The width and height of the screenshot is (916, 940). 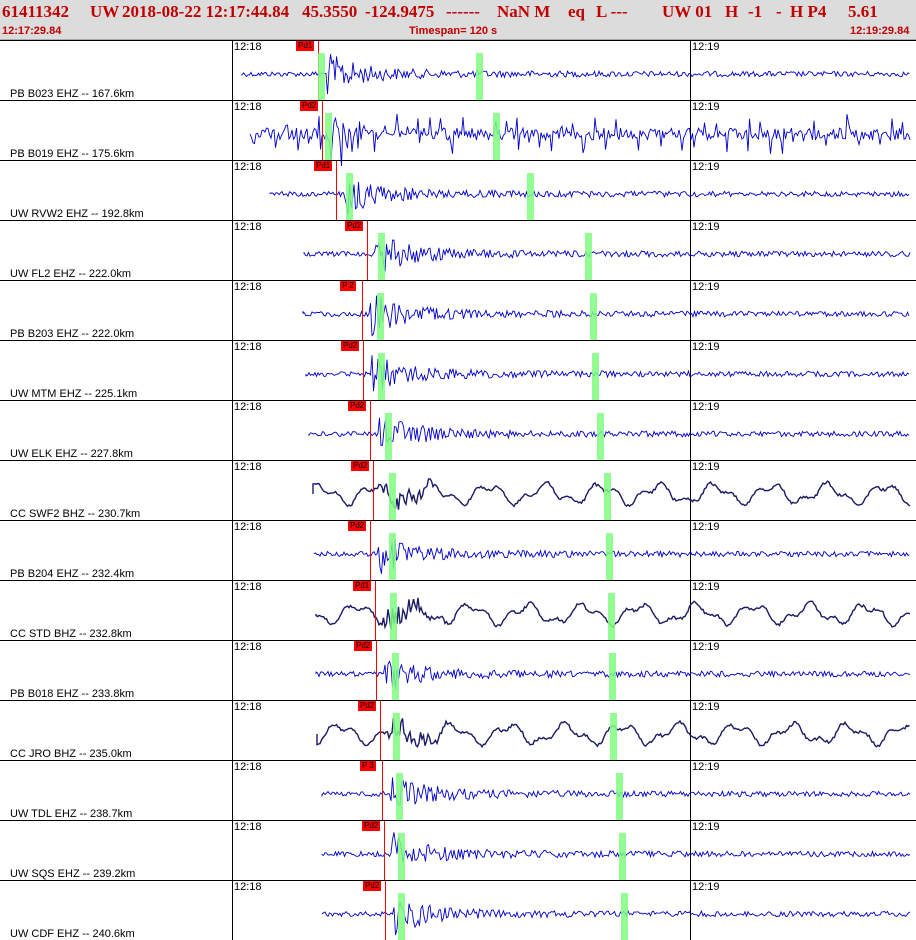 I want to click on trace-panel: 12:18 12:19 P 2 PB B203 EHZ -- 222.0km, so click(x=458, y=310).